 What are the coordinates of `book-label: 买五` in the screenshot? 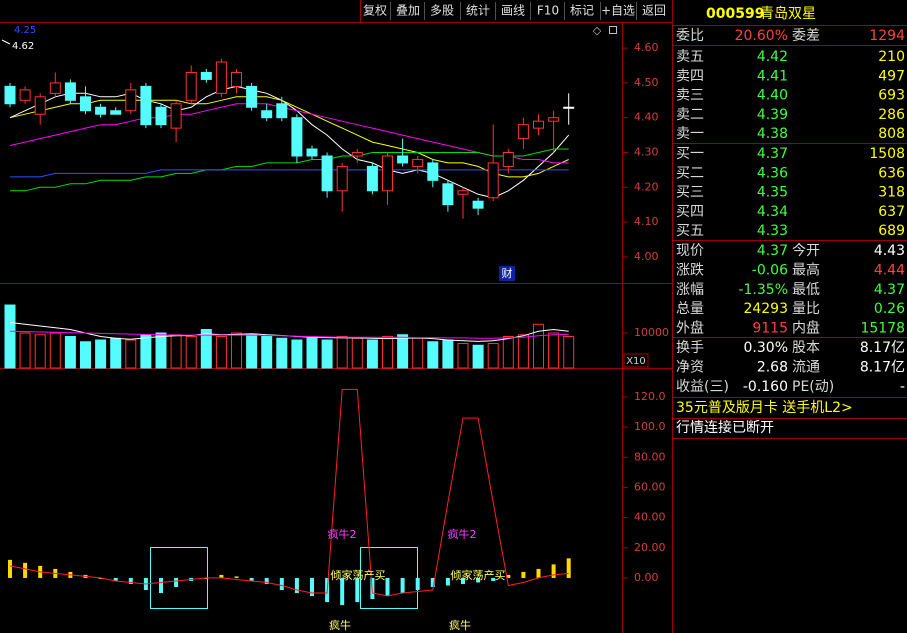 It's located at (690, 231).